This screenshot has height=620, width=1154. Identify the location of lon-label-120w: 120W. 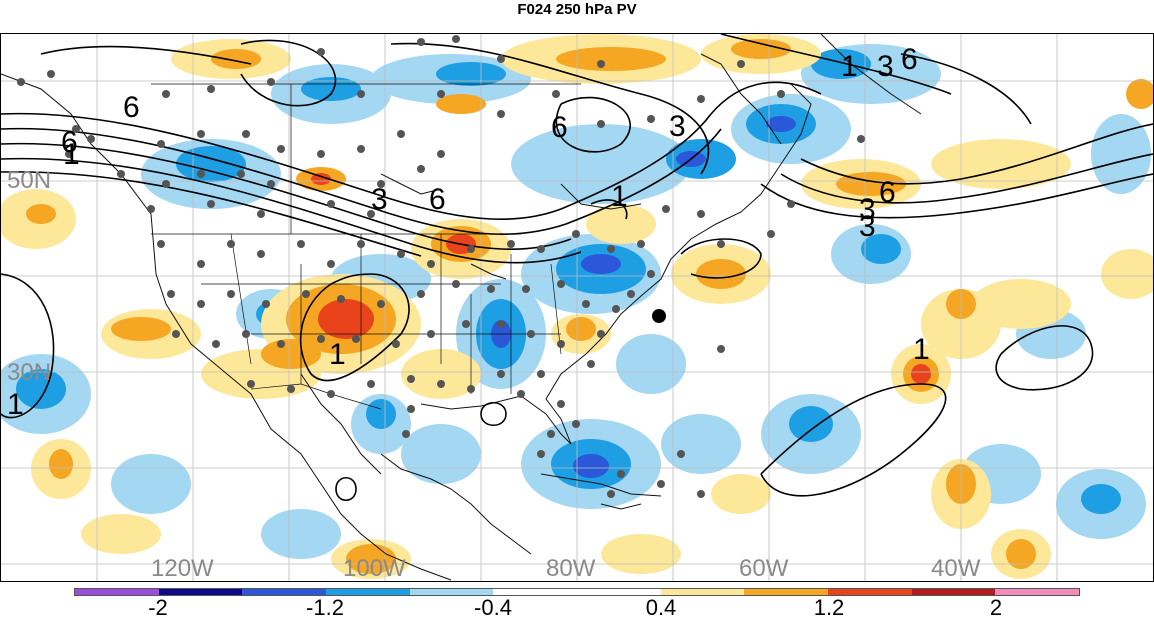
(182, 568).